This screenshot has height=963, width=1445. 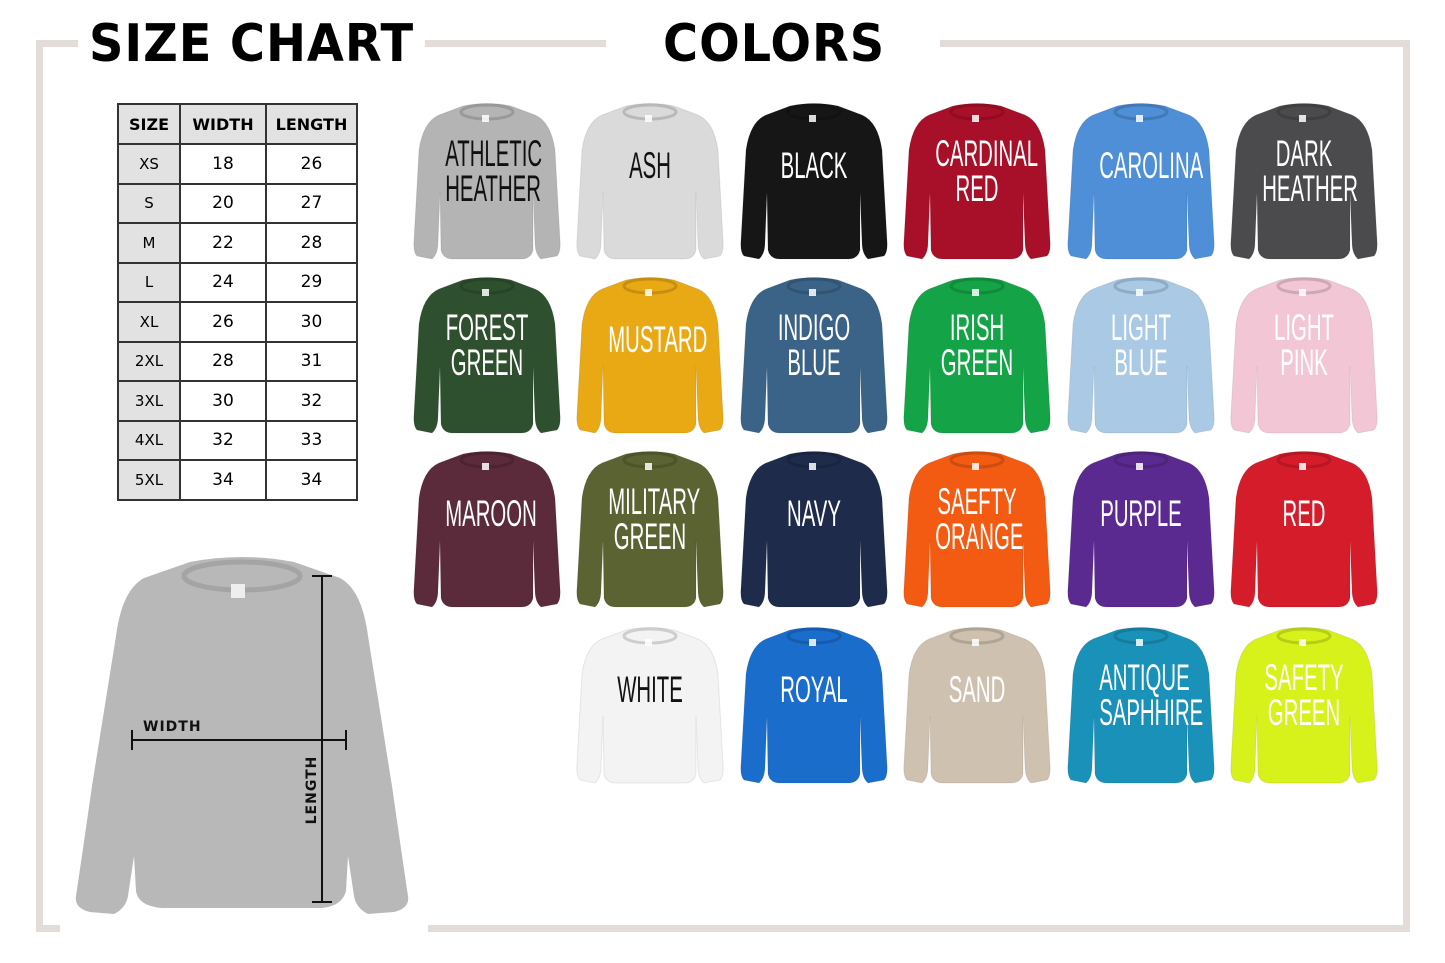 What do you see at coordinates (1175, 43) in the screenshot?
I see `frame-top-right` at bounding box center [1175, 43].